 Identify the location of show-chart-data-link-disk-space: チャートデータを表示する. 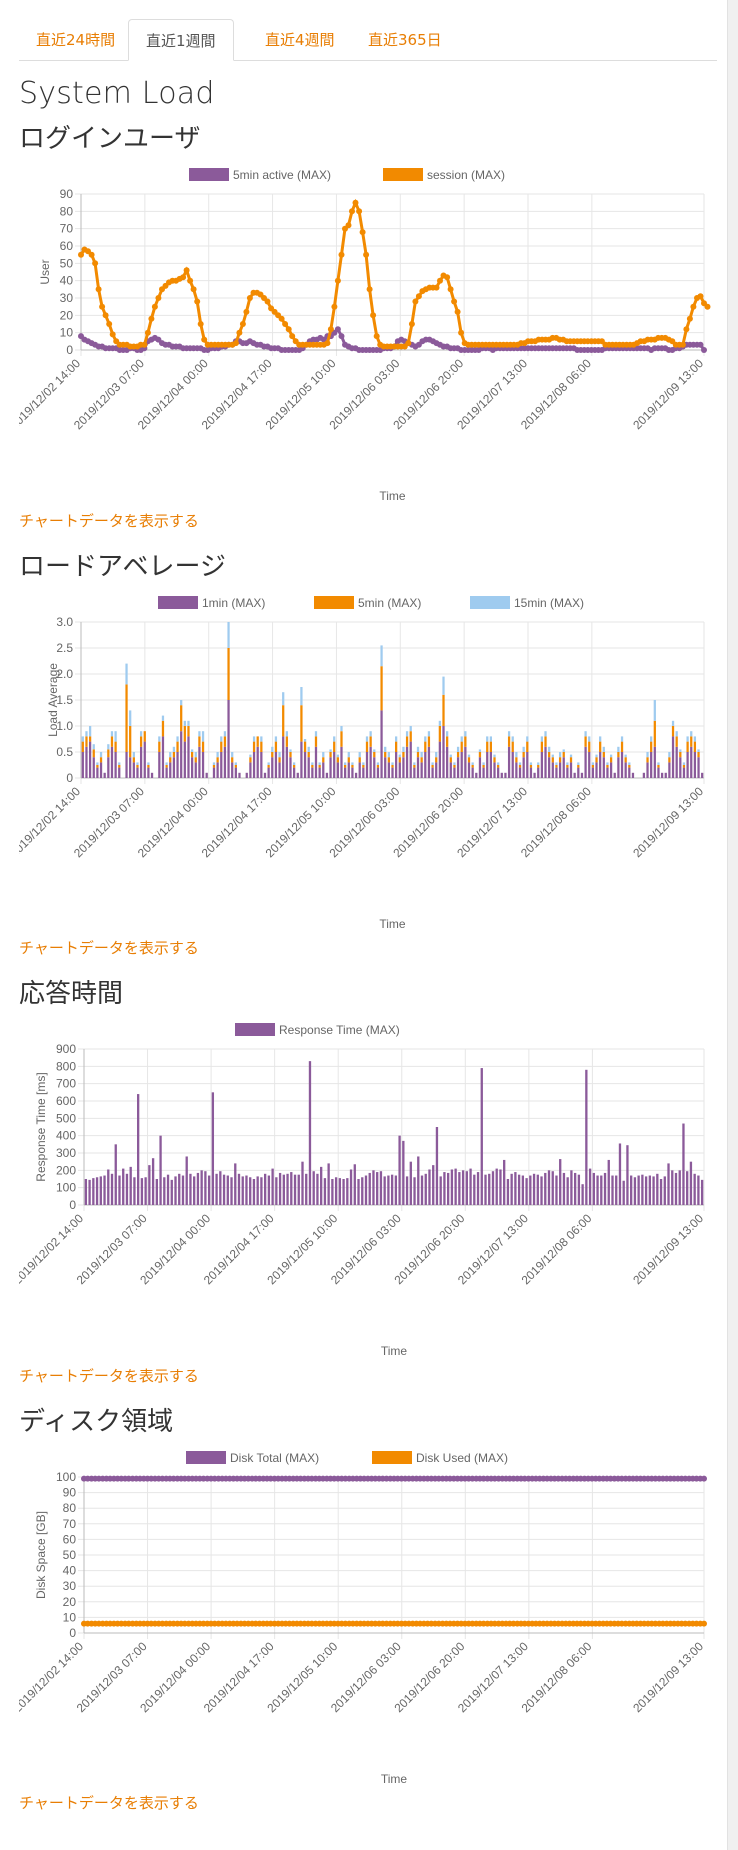
(109, 1803).